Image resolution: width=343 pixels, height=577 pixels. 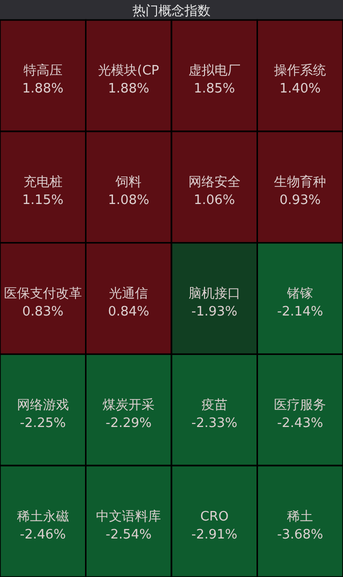 I want to click on category-label: 充电桩, so click(x=42, y=182).